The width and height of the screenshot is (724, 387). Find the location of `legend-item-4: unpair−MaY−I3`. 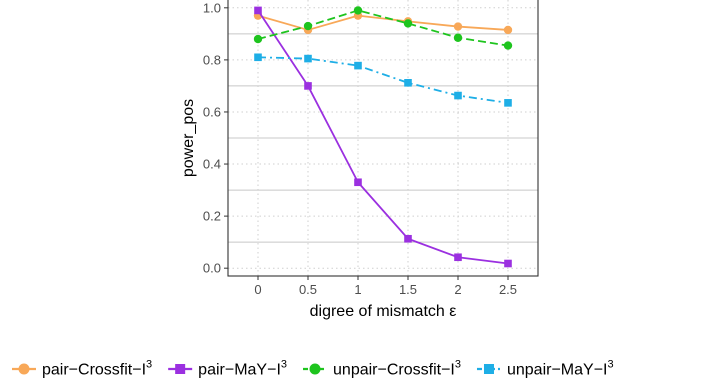

legend-item-4: unpair−MaY−I3 is located at coordinates (545, 369).